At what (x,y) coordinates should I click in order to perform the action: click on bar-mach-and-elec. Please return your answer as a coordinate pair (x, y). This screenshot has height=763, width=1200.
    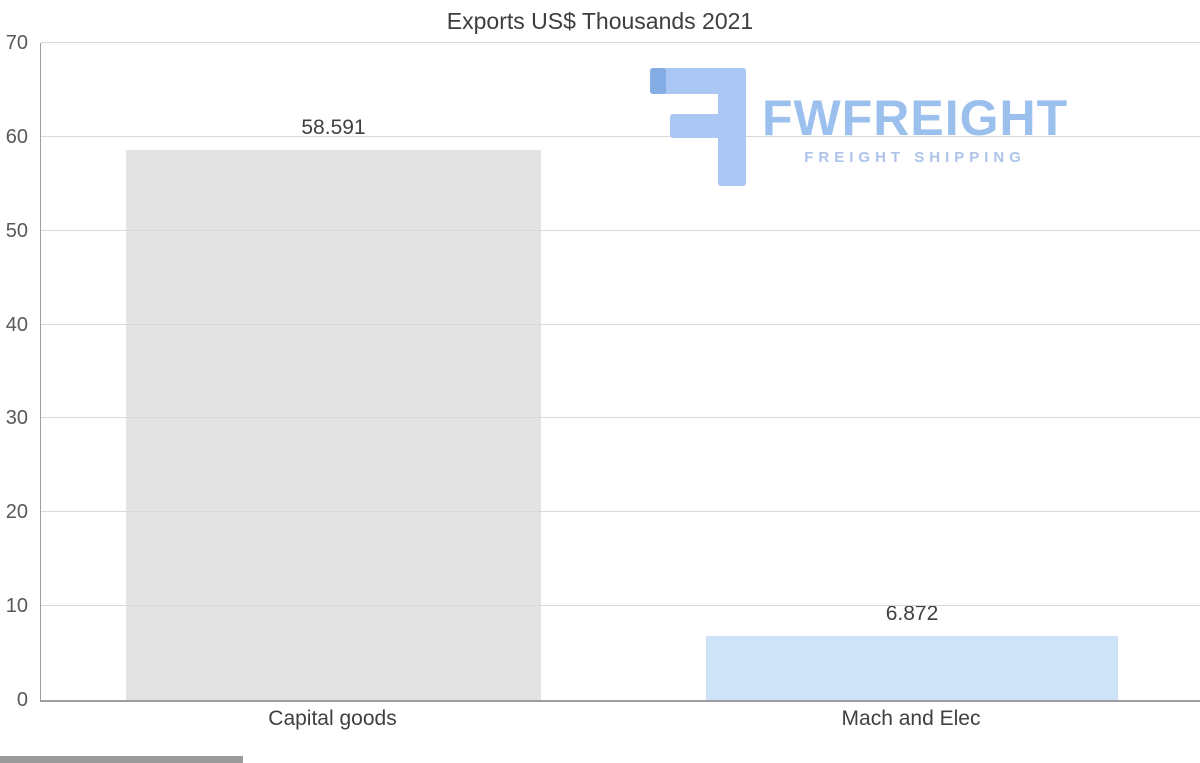
    Looking at the image, I should click on (912, 667).